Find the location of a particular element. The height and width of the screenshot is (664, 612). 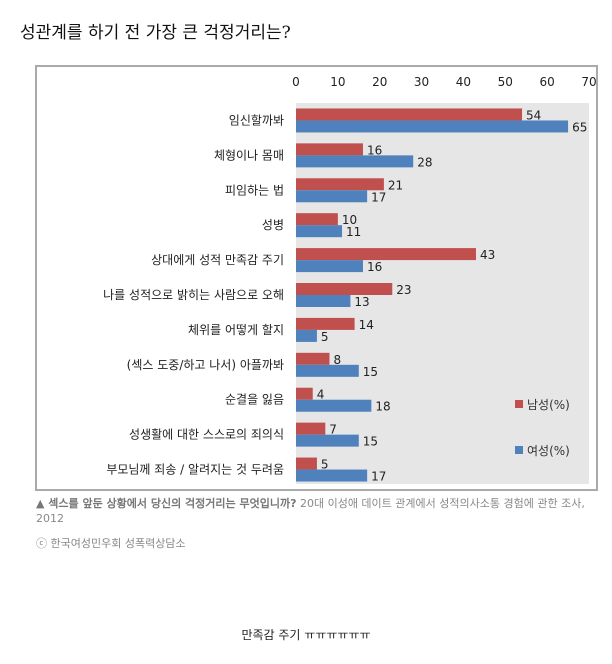

category-label: 순결을 잃음 is located at coordinates (254, 400).